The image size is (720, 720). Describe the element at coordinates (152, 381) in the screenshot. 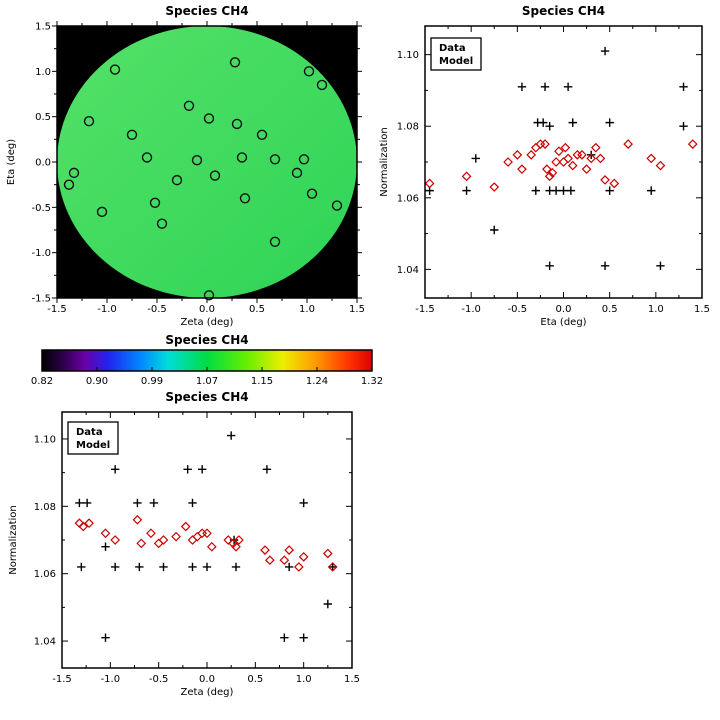

I see `colorbar-tick-label: 0.99` at that location.